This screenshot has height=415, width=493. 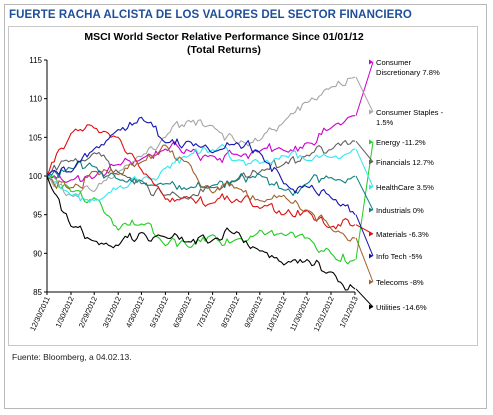 What do you see at coordinates (324, 314) in the screenshot?
I see `x-tick-label: 12/31/2012` at bounding box center [324, 314].